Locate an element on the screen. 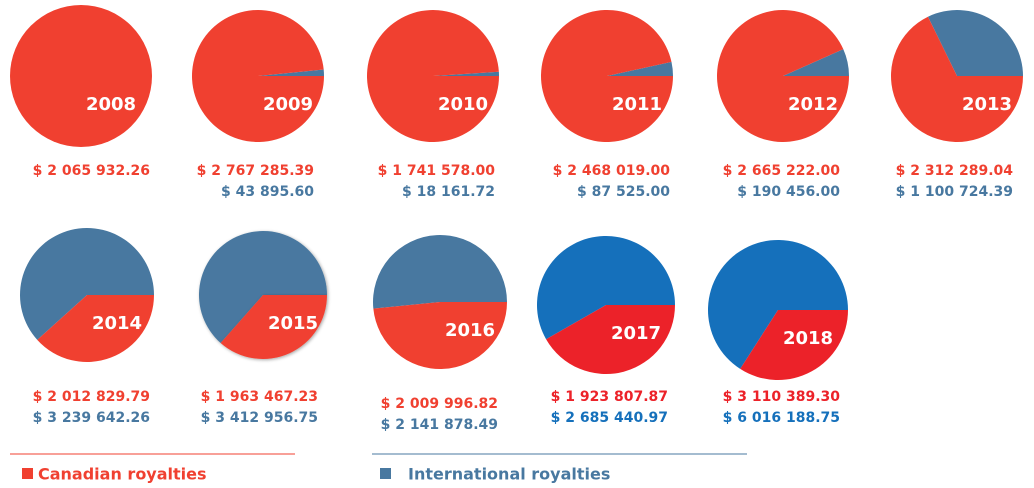  value-label: $ 1 741 578.00 is located at coordinates (437, 171).